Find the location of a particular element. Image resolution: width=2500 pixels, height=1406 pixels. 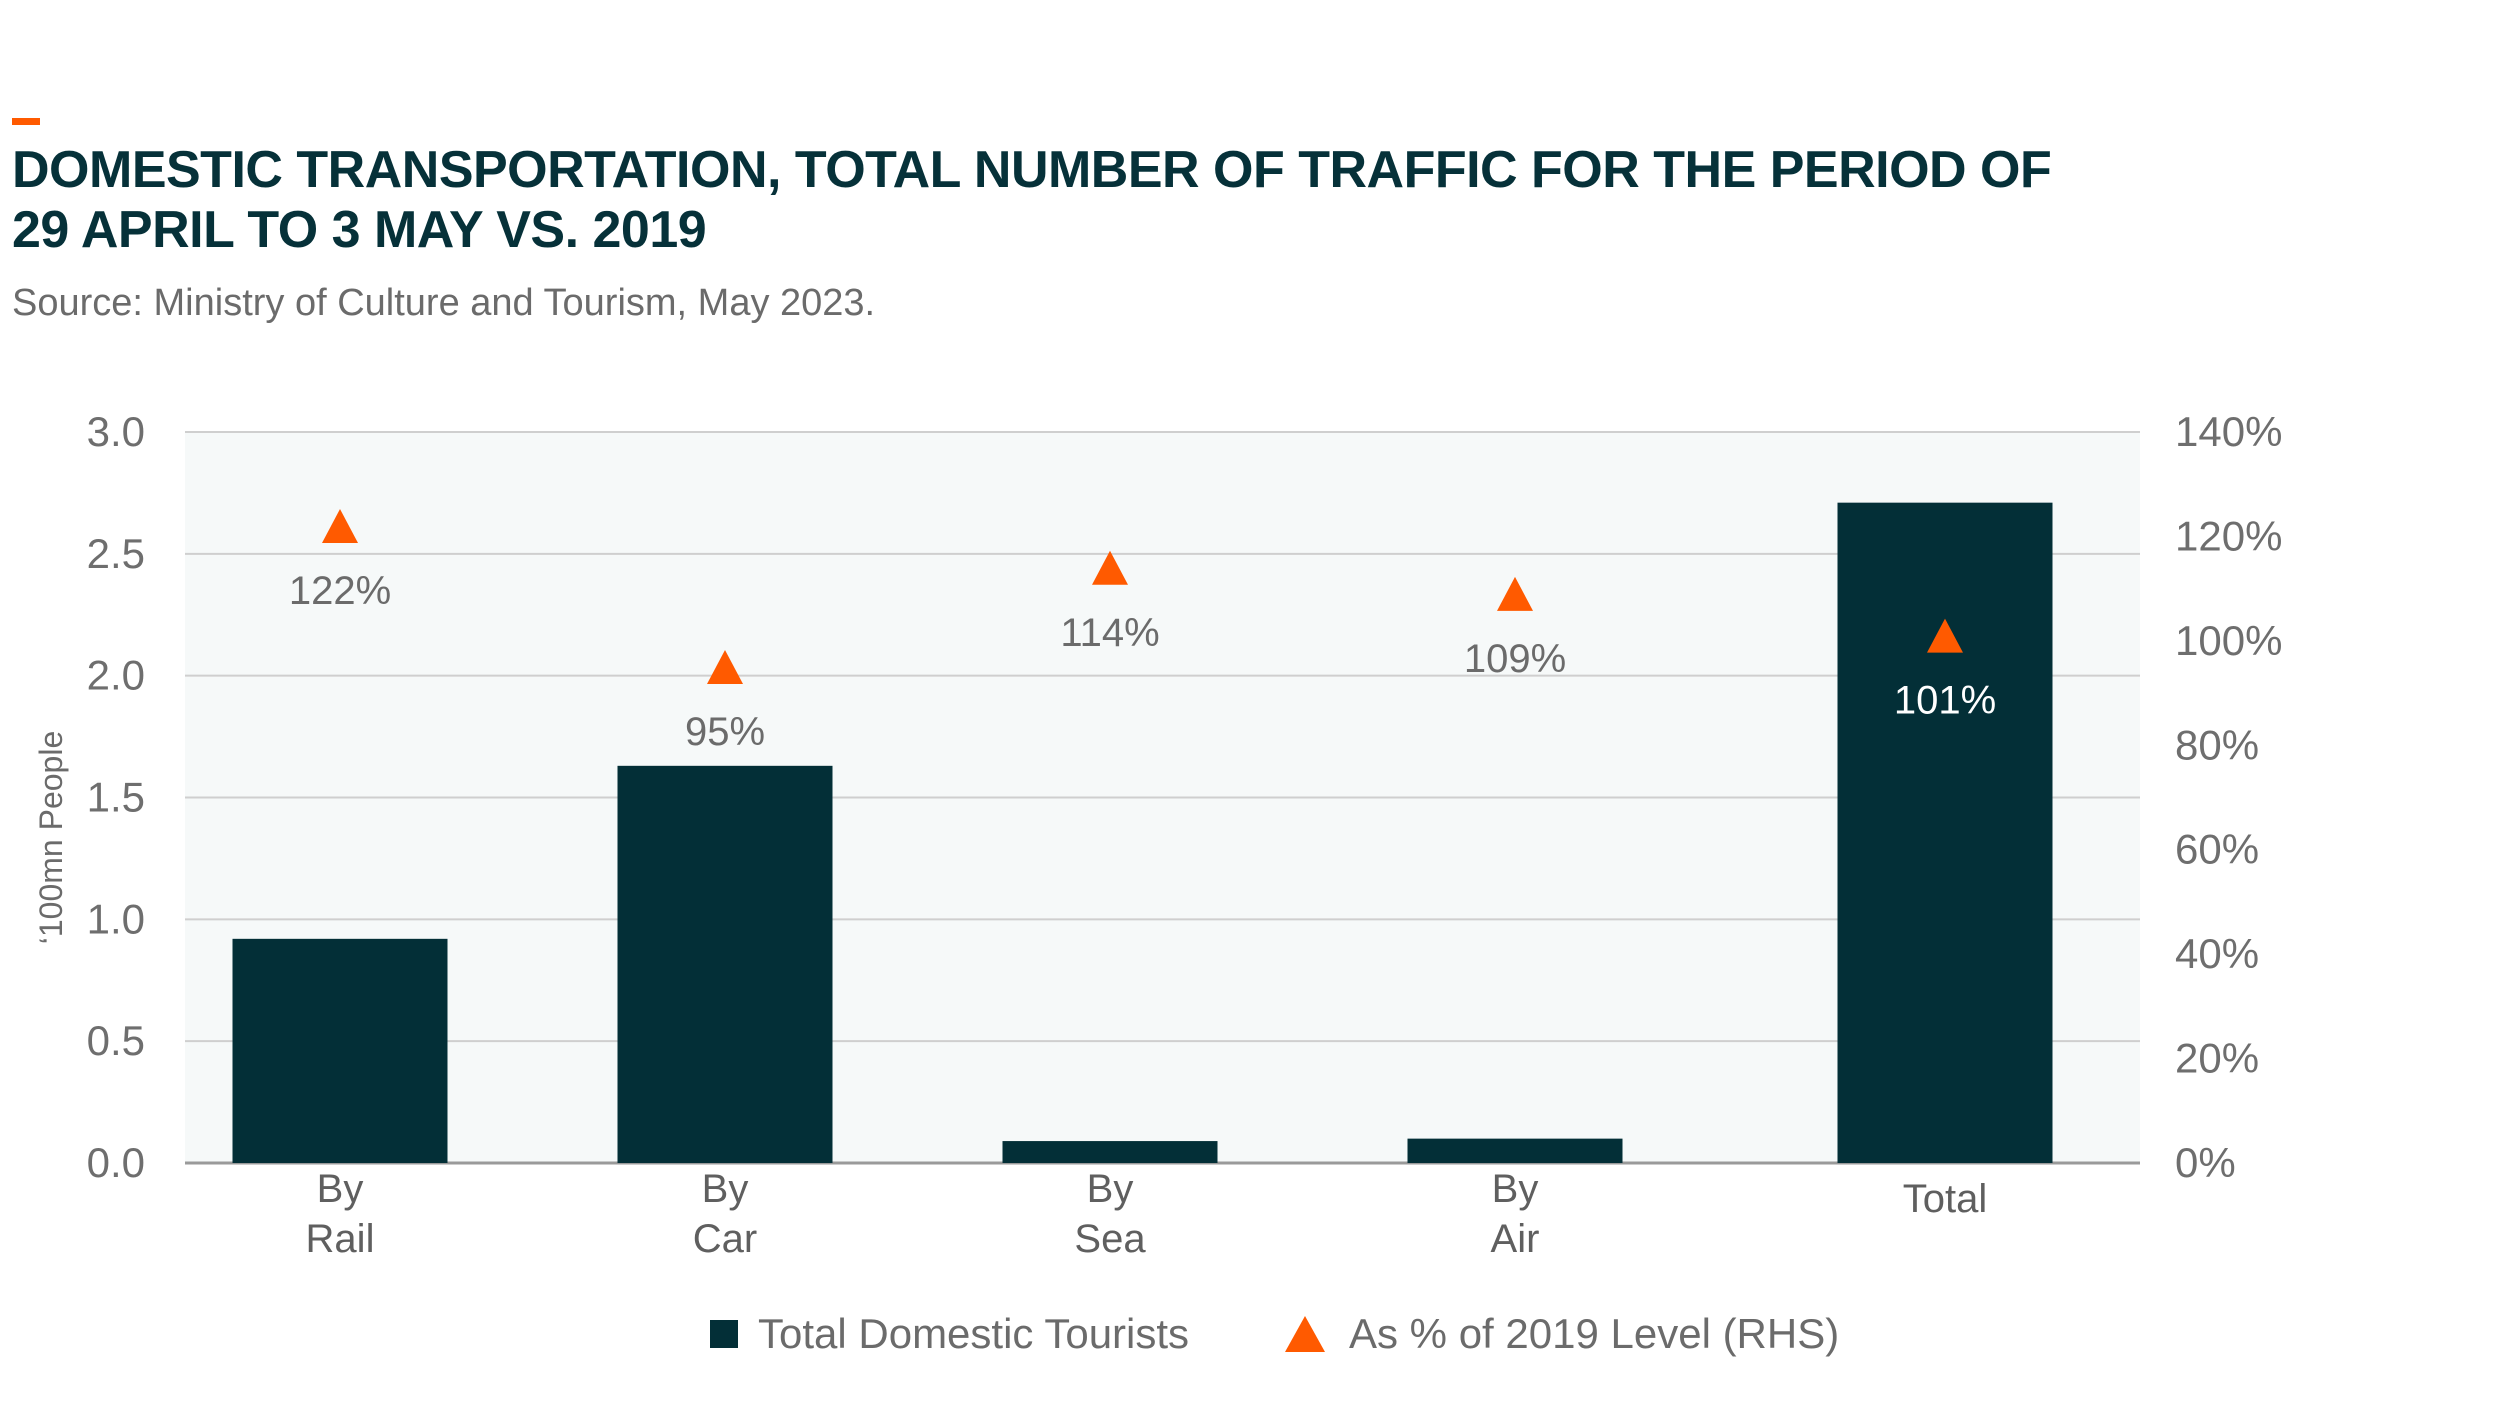

y-tick-label: 1.5 is located at coordinates (116, 797).